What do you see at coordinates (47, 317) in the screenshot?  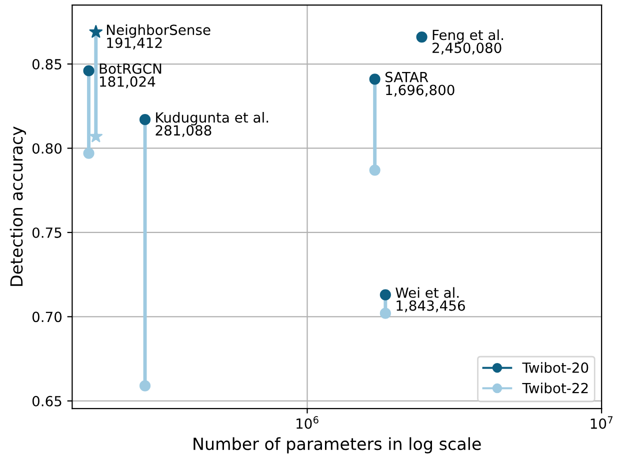 I see `y-tick-label: 0.70` at bounding box center [47, 317].